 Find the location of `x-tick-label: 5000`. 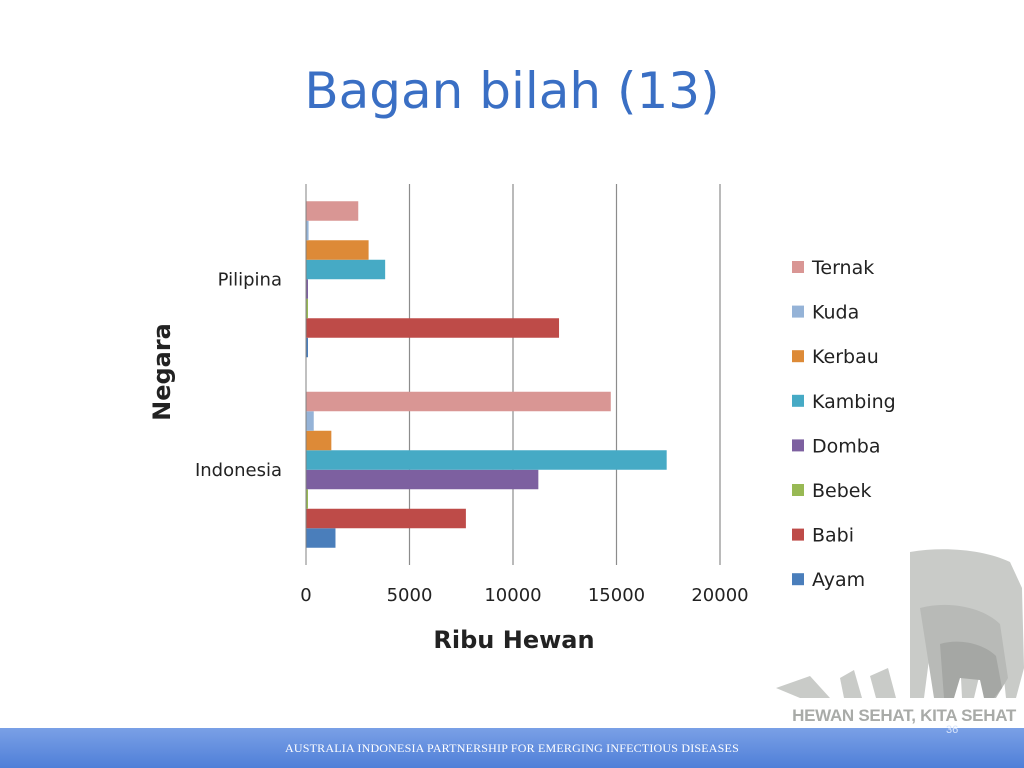

x-tick-label: 5000 is located at coordinates (410, 595).